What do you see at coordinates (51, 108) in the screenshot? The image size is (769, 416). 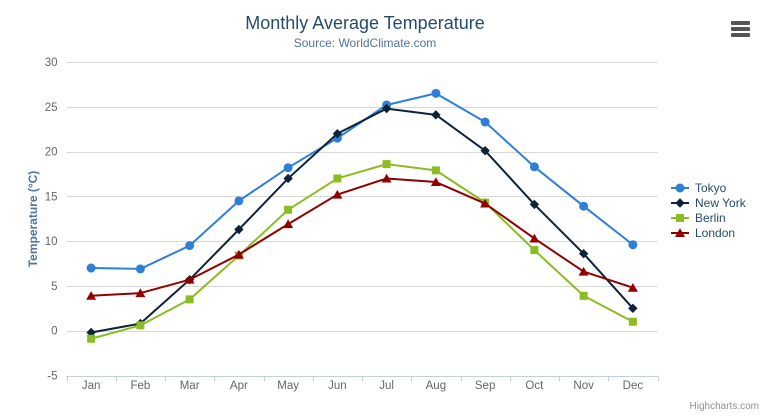 I see `y-axis-label-25: 25` at bounding box center [51, 108].